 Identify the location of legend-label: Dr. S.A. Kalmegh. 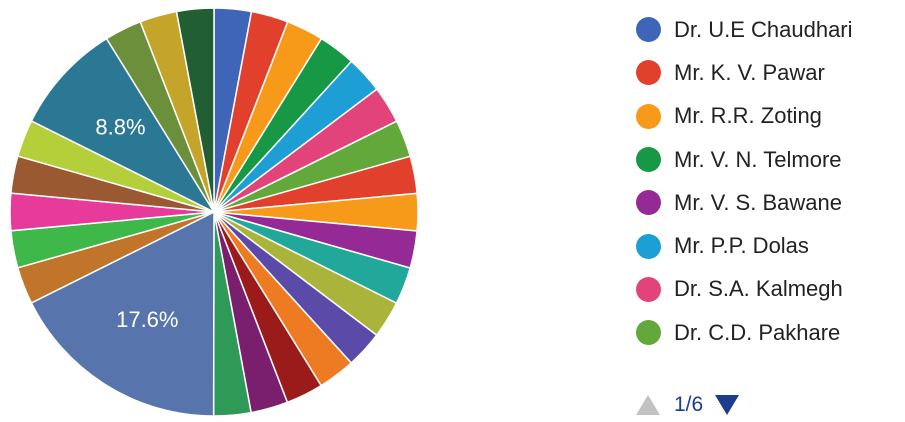
(758, 289).